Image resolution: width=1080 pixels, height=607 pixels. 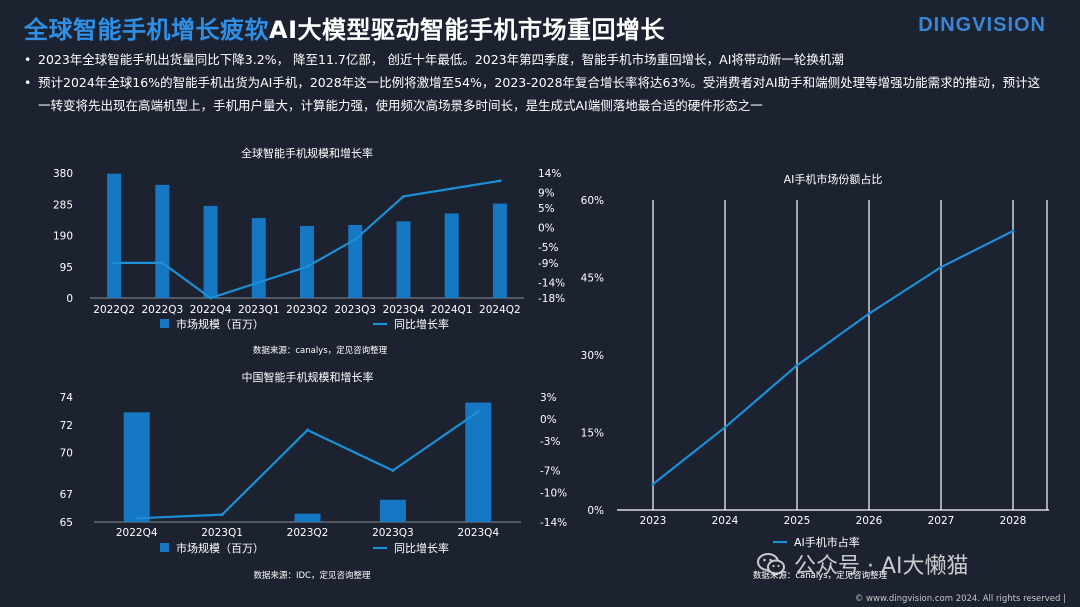 I want to click on page-title-accent: 全球智能手机增长疲软, so click(x=146, y=30).